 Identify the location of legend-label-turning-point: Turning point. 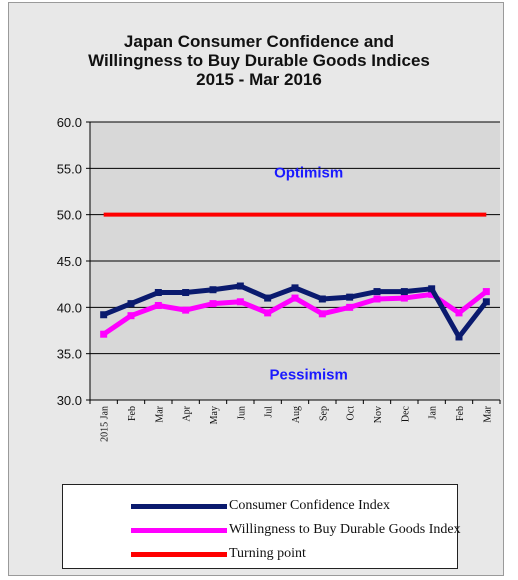
(267, 553).